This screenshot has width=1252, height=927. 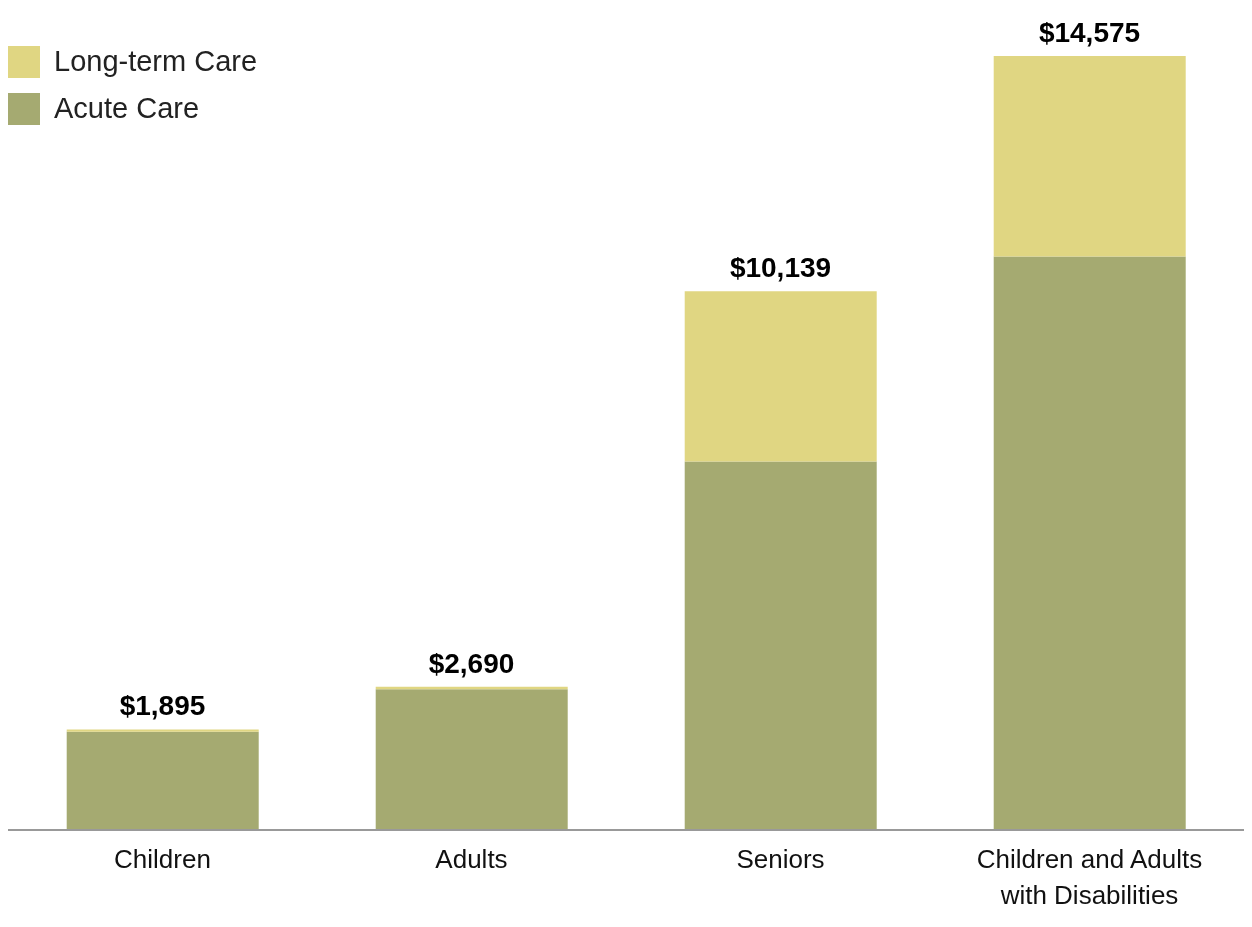 What do you see at coordinates (780, 268) in the screenshot?
I see `annotation: $10,139` at bounding box center [780, 268].